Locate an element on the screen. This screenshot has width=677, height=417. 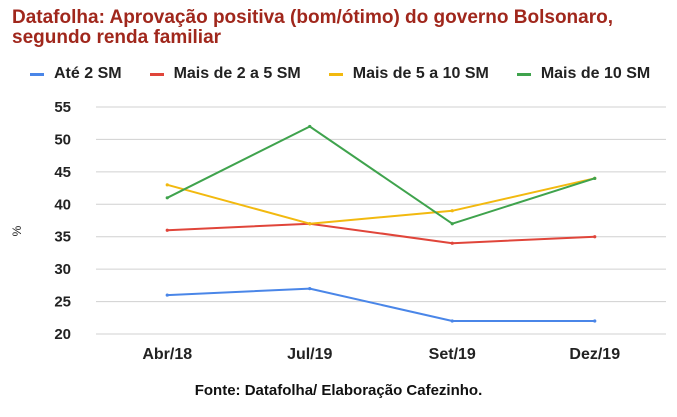
y-tick-label-0: 20 is located at coordinates (62, 334).